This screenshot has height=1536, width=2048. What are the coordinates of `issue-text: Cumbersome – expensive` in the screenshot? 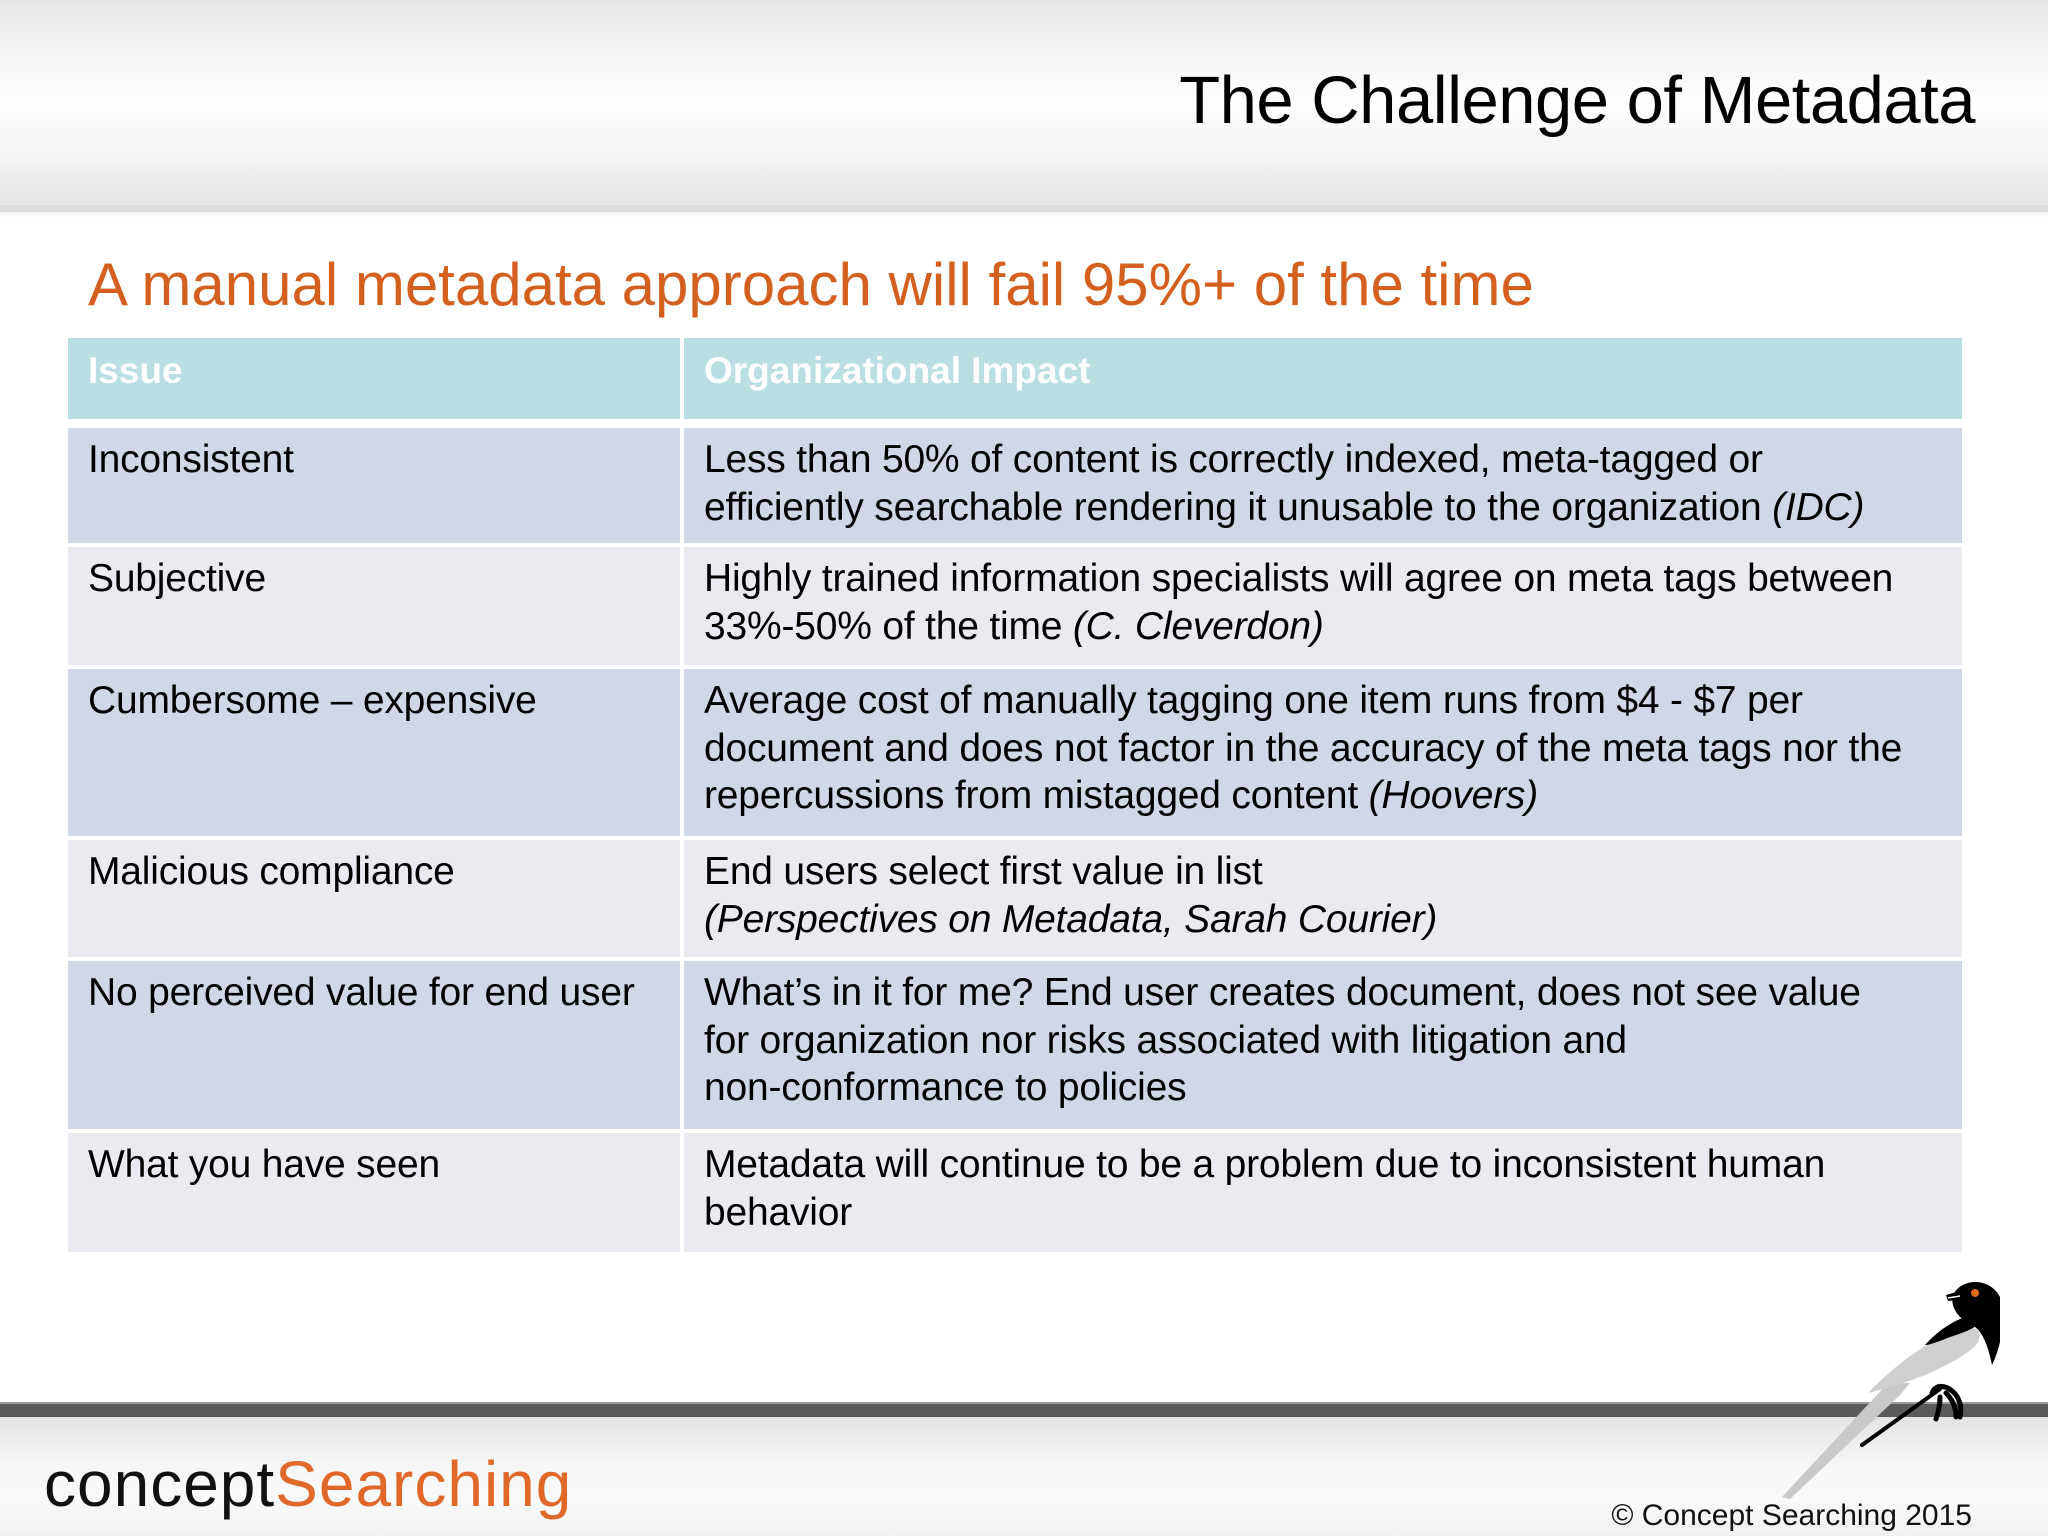 It's located at (312, 700).